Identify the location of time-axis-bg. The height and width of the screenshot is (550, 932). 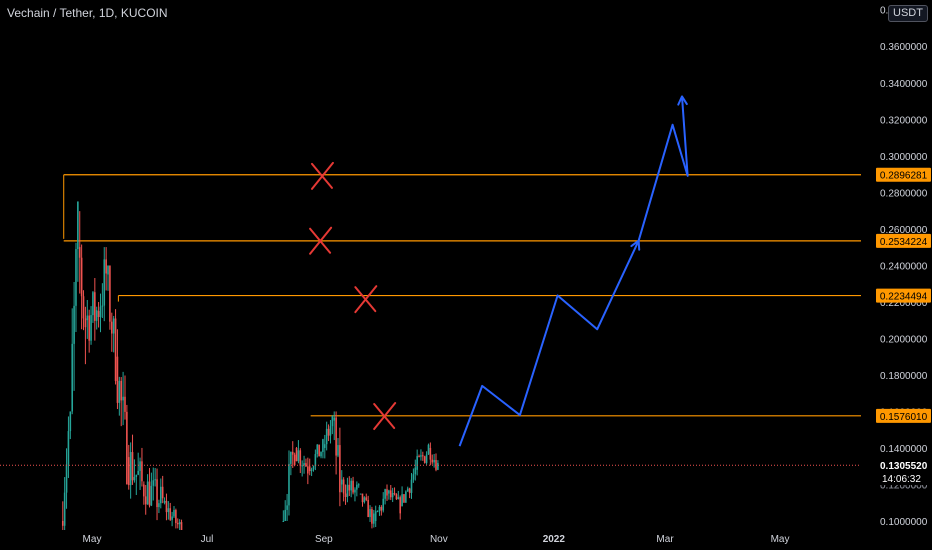
(430, 540).